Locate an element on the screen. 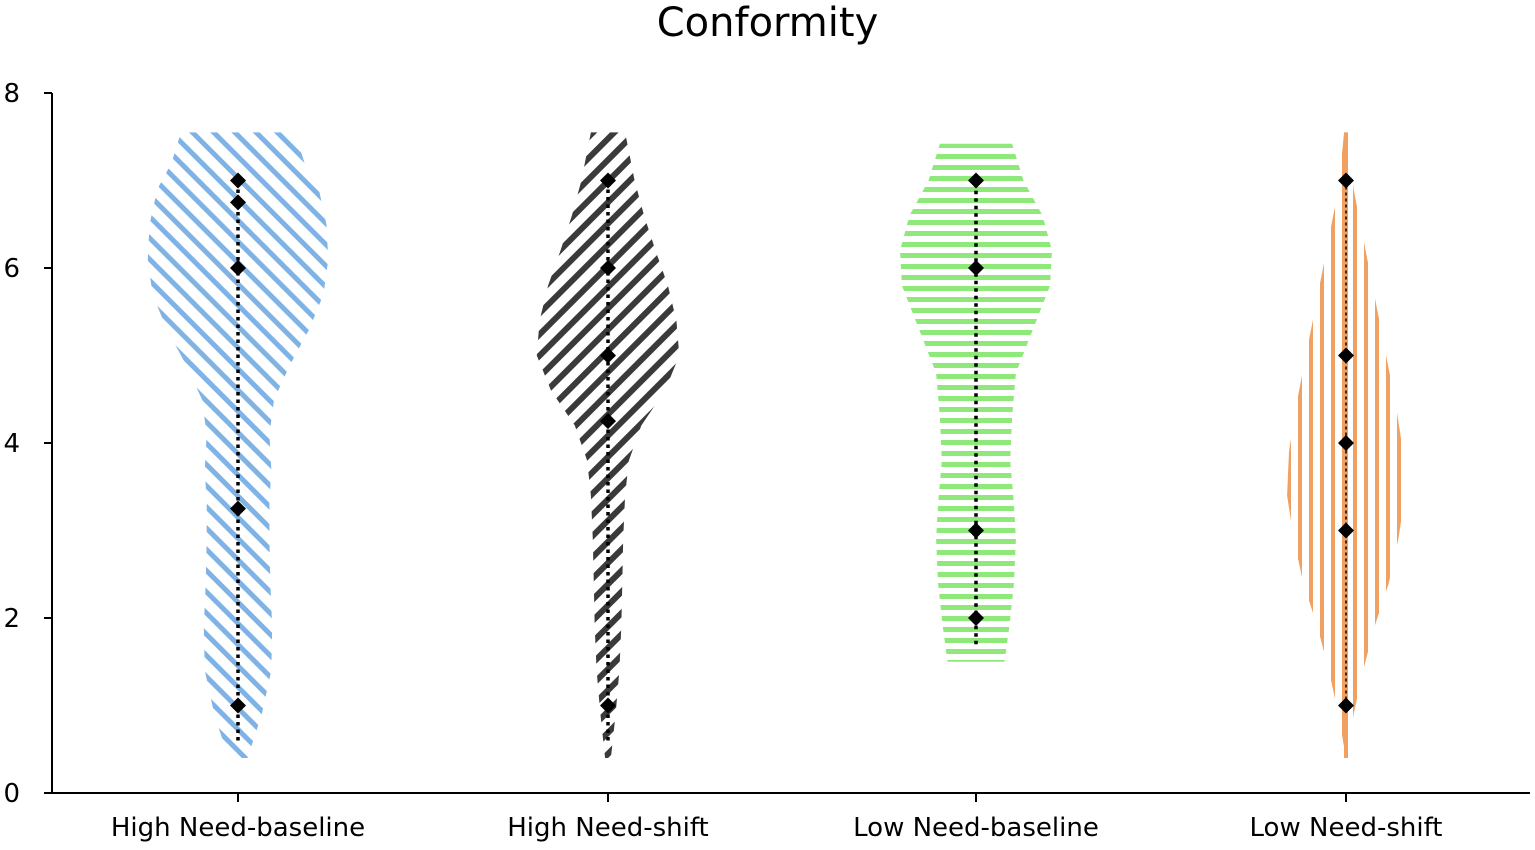 This screenshot has width=1535, height=850. y-tick-label: 4 is located at coordinates (11, 444).